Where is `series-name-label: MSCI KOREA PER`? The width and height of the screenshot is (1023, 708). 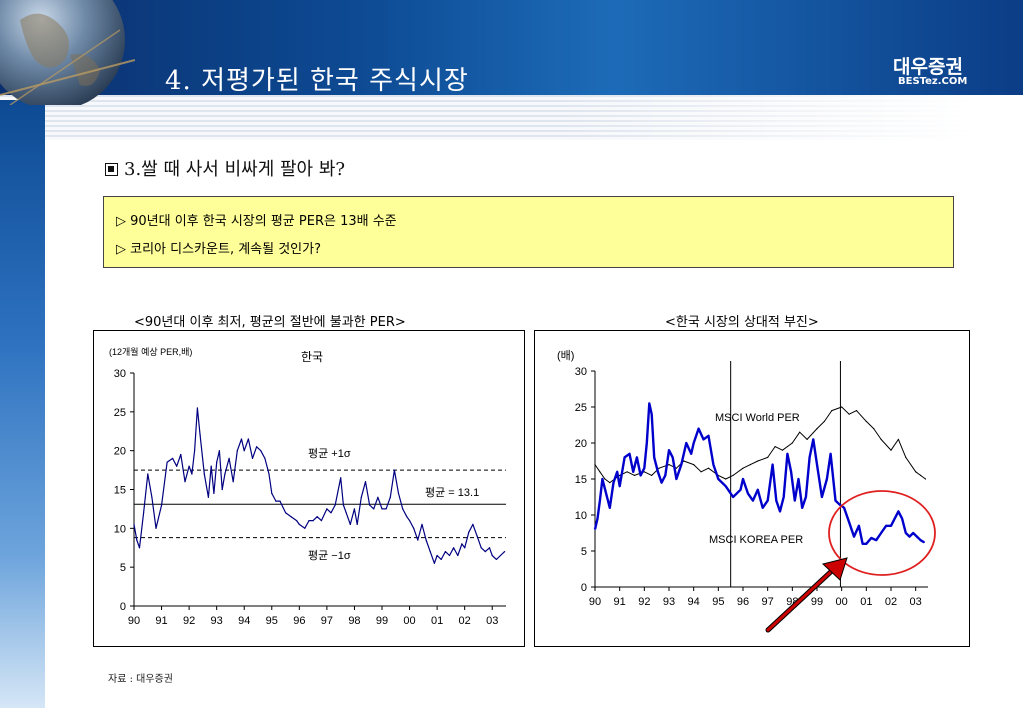
series-name-label: MSCI KOREA PER is located at coordinates (756, 540).